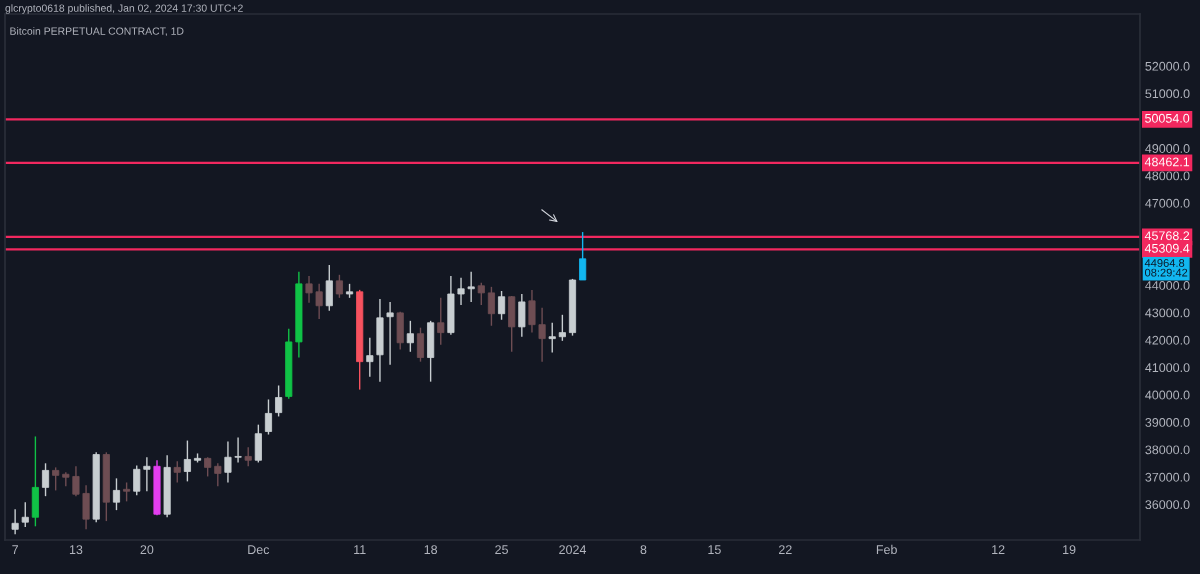 This screenshot has width=1200, height=574. I want to click on text: 08:29:42, so click(1166, 272).